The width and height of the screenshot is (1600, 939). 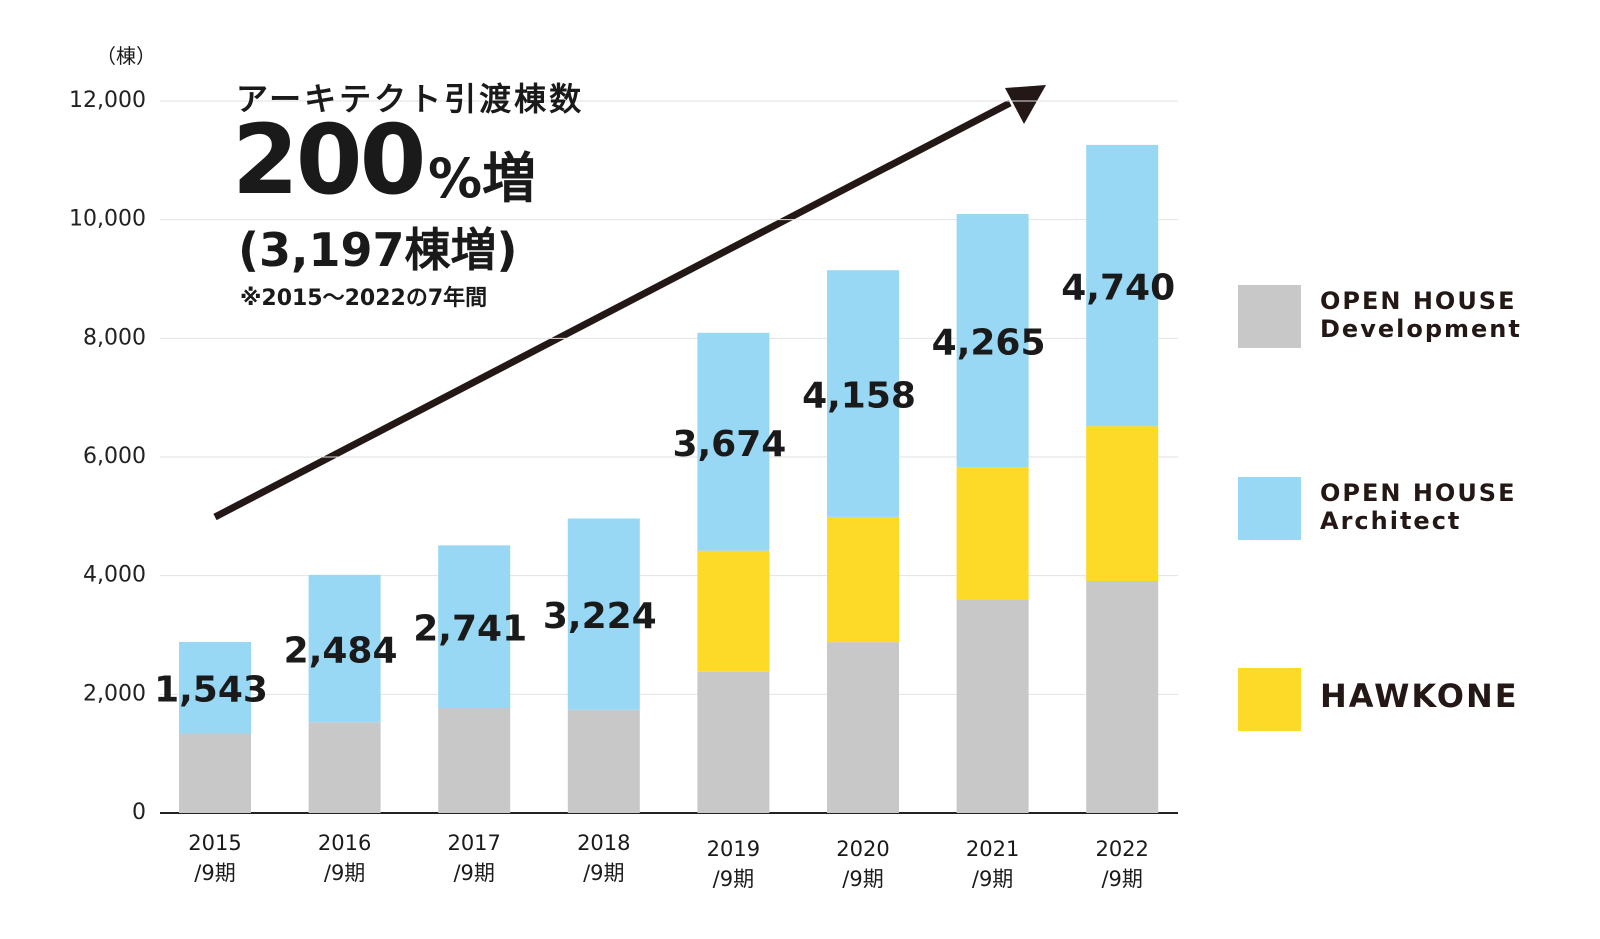 What do you see at coordinates (410, 99) in the screenshot?
I see `annotation-title: アーキテクト引渡棟数` at bounding box center [410, 99].